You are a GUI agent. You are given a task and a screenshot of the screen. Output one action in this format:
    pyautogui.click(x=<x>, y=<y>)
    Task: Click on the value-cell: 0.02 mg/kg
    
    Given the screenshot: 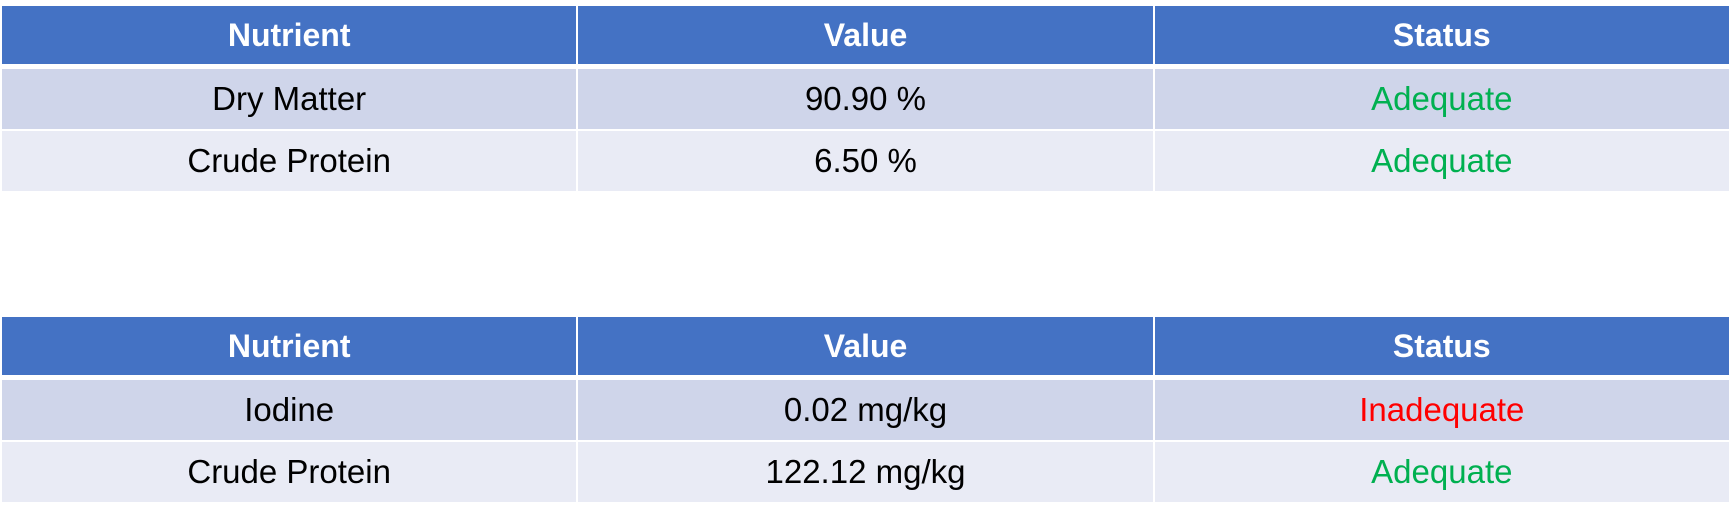 What is the action you would take?
    pyautogui.click(x=865, y=409)
    